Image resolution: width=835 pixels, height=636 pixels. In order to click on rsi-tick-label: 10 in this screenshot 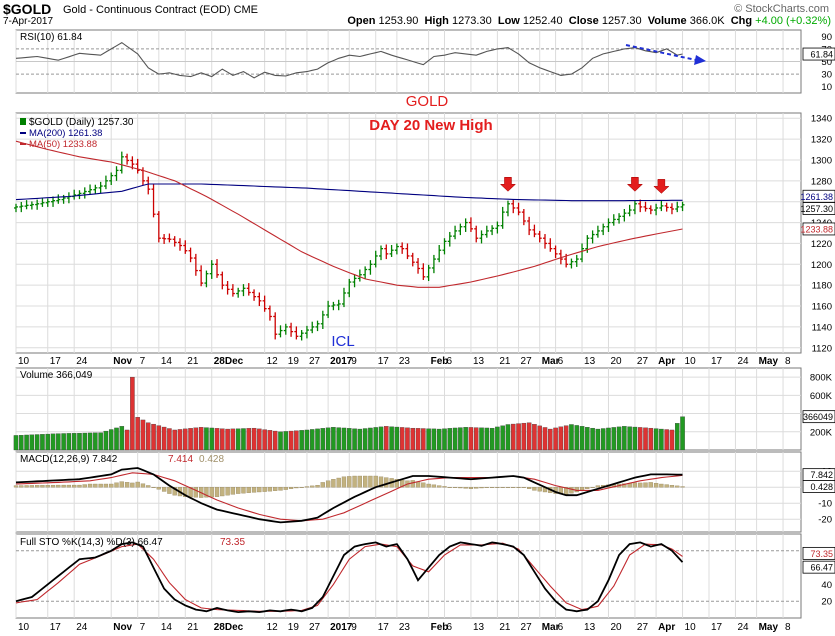, I will do `click(826, 87)`.